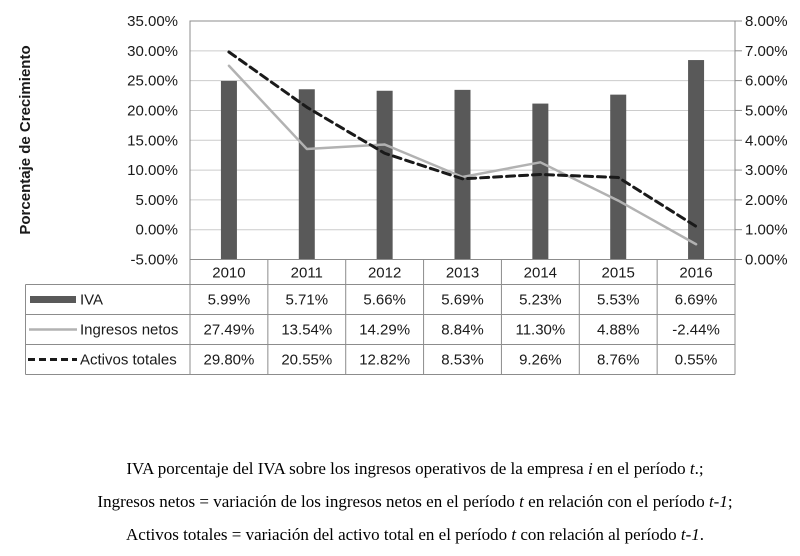 This screenshot has height=556, width=800. What do you see at coordinates (228, 273) in the screenshot?
I see `category-label: 2010` at bounding box center [228, 273].